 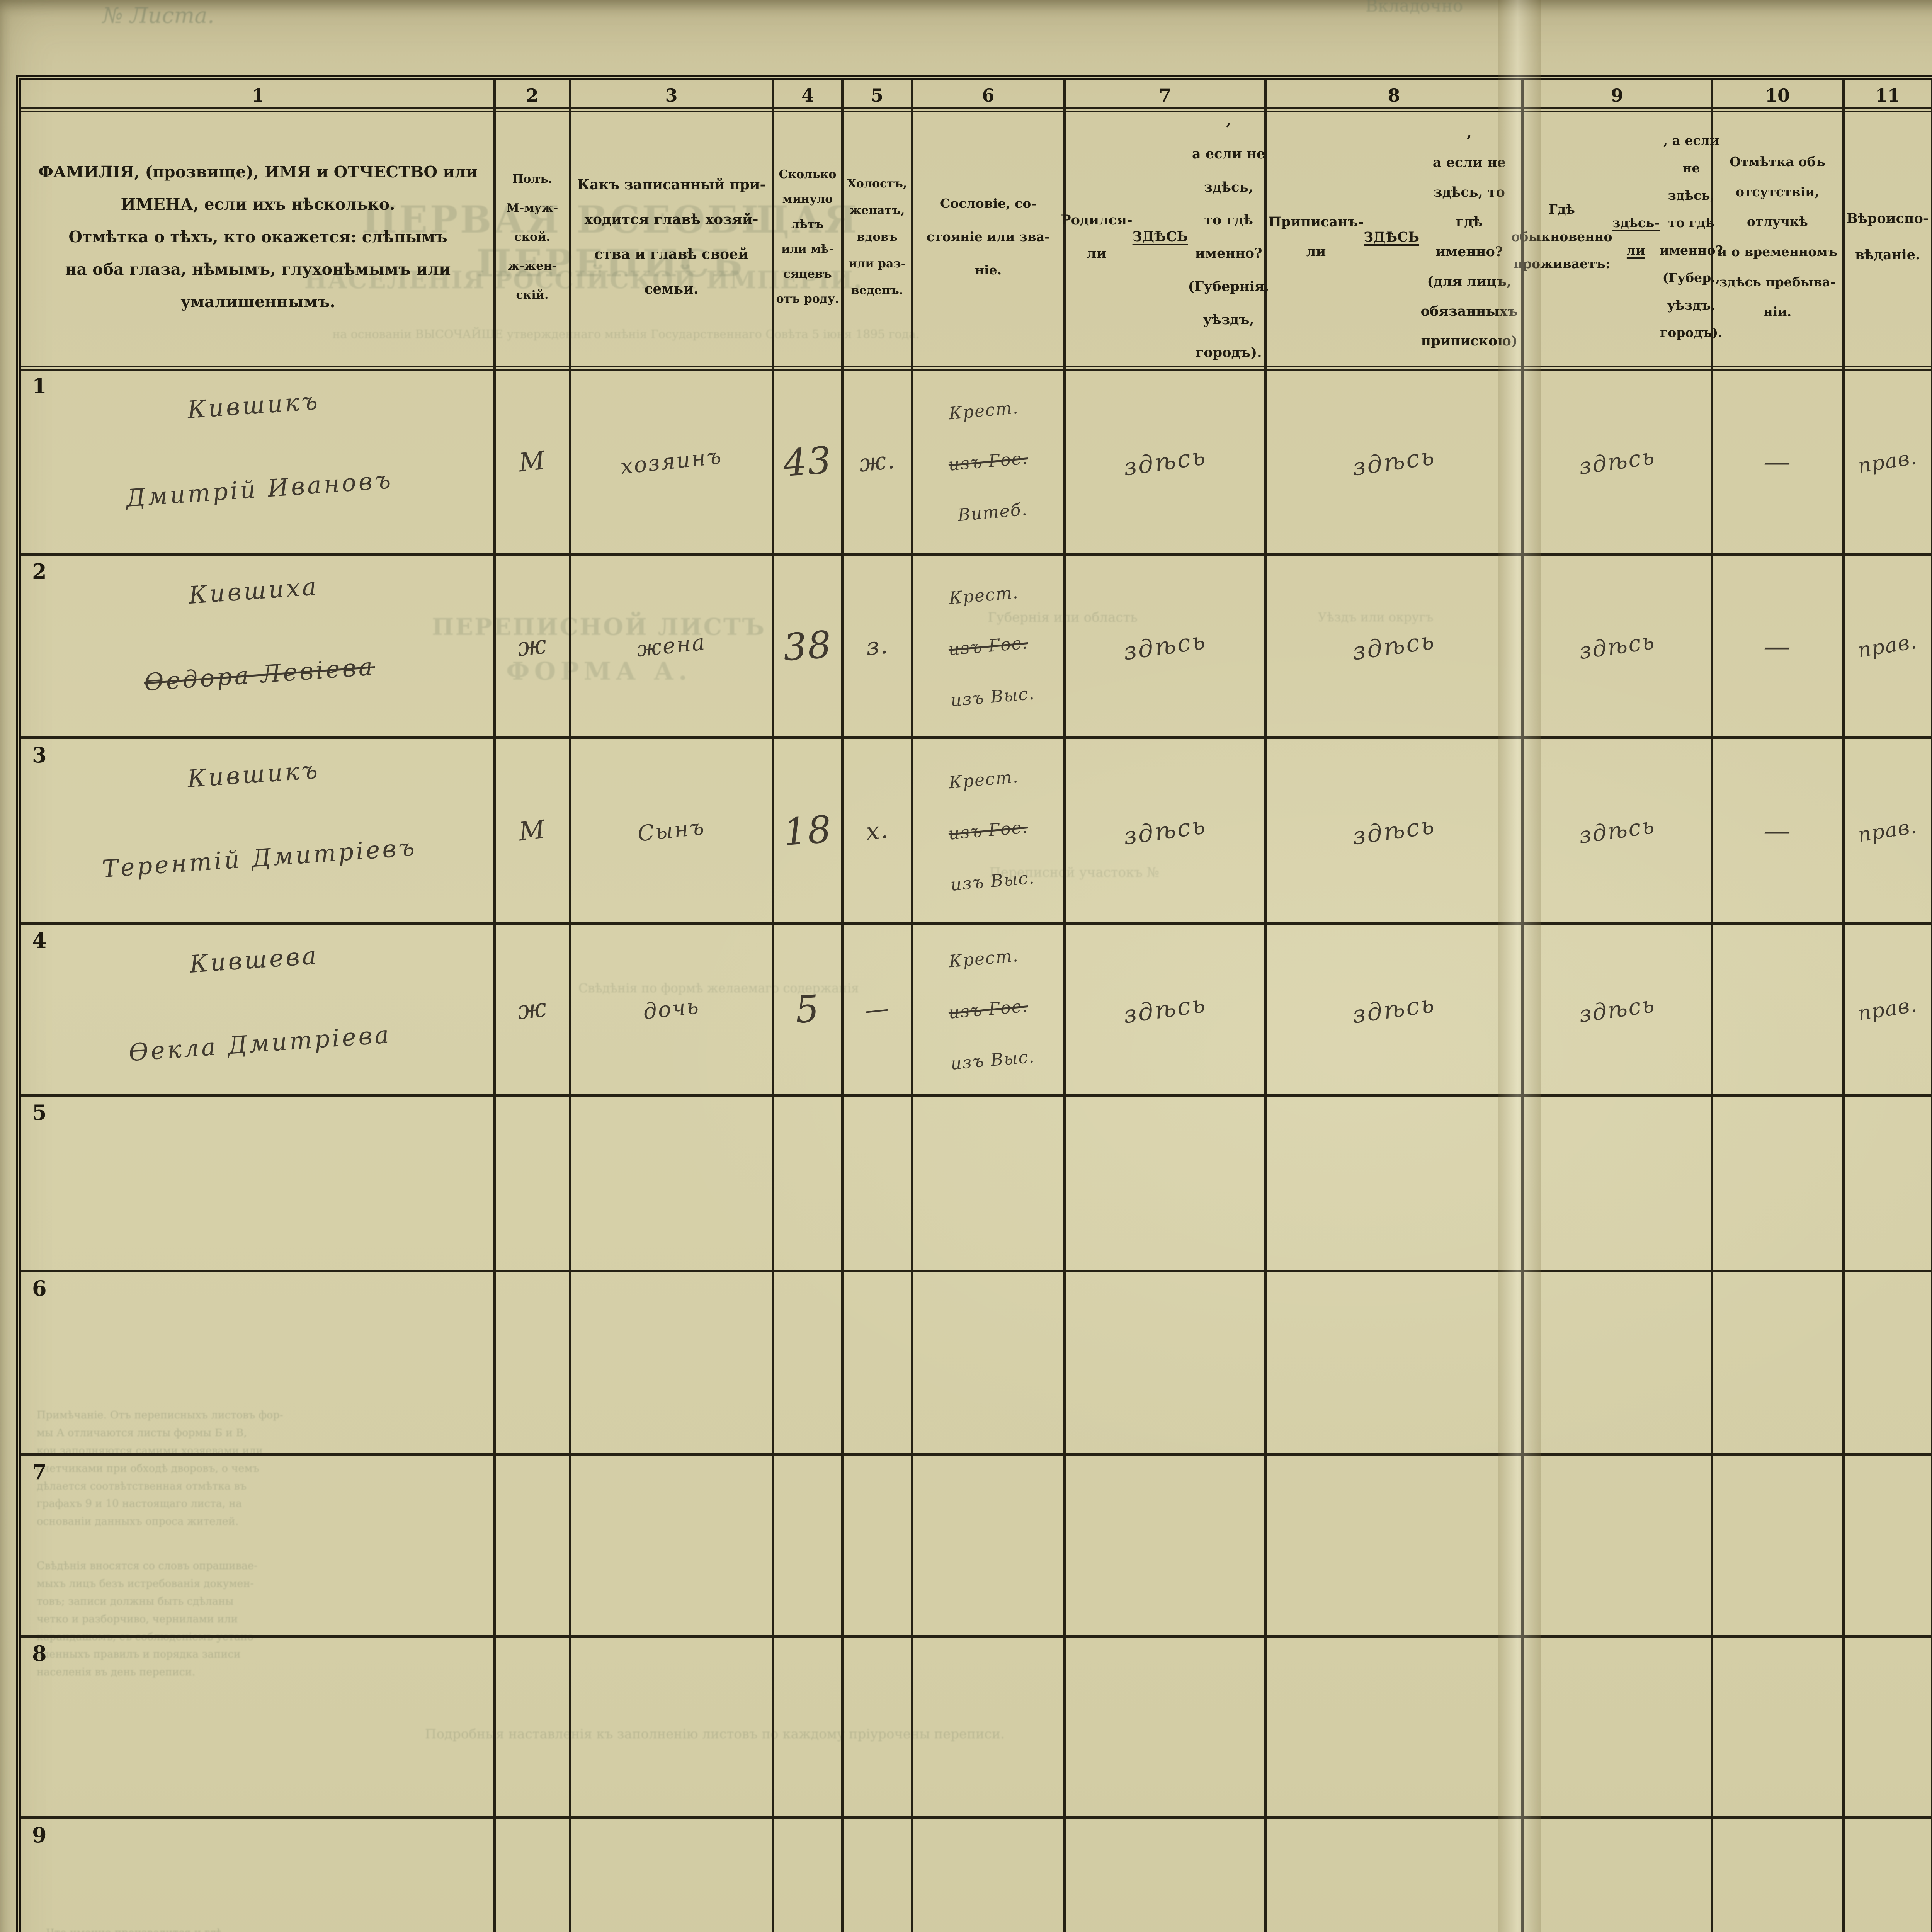 What do you see at coordinates (989, 95) in the screenshot?
I see `column-number-6: 6` at bounding box center [989, 95].